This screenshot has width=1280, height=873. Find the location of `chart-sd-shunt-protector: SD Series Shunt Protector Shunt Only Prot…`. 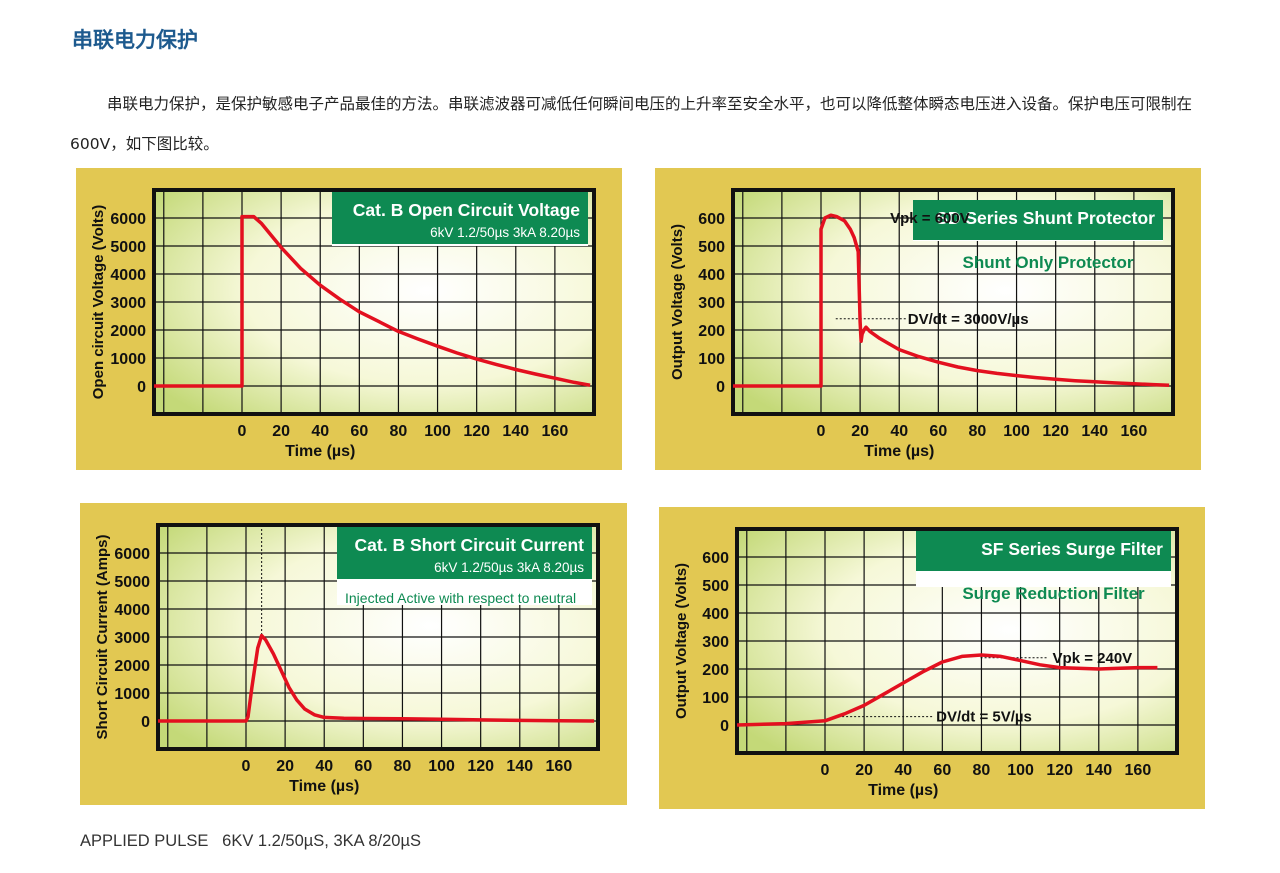

chart-sd-shunt-protector: SD Series Shunt Protector Shunt Only Prot… is located at coordinates (928, 319).